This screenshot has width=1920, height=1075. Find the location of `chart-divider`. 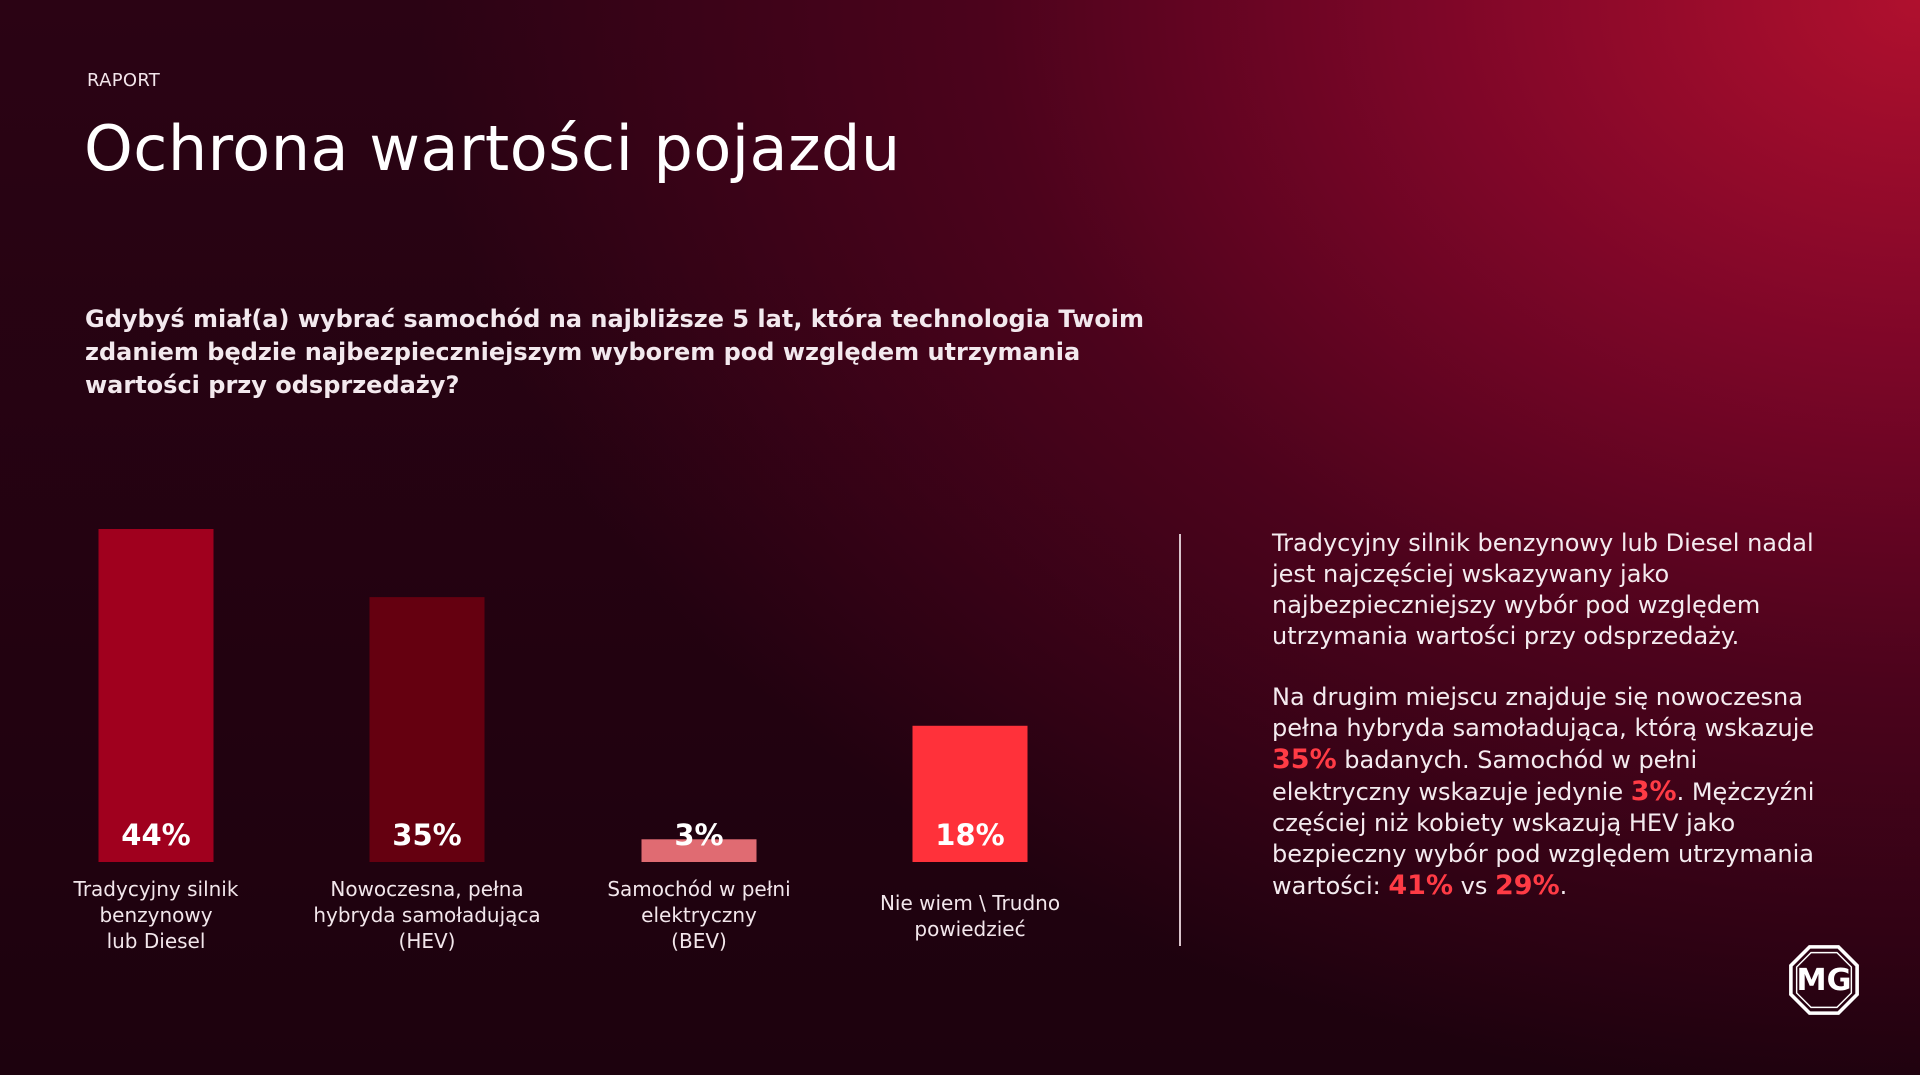

chart-divider is located at coordinates (1180, 740).